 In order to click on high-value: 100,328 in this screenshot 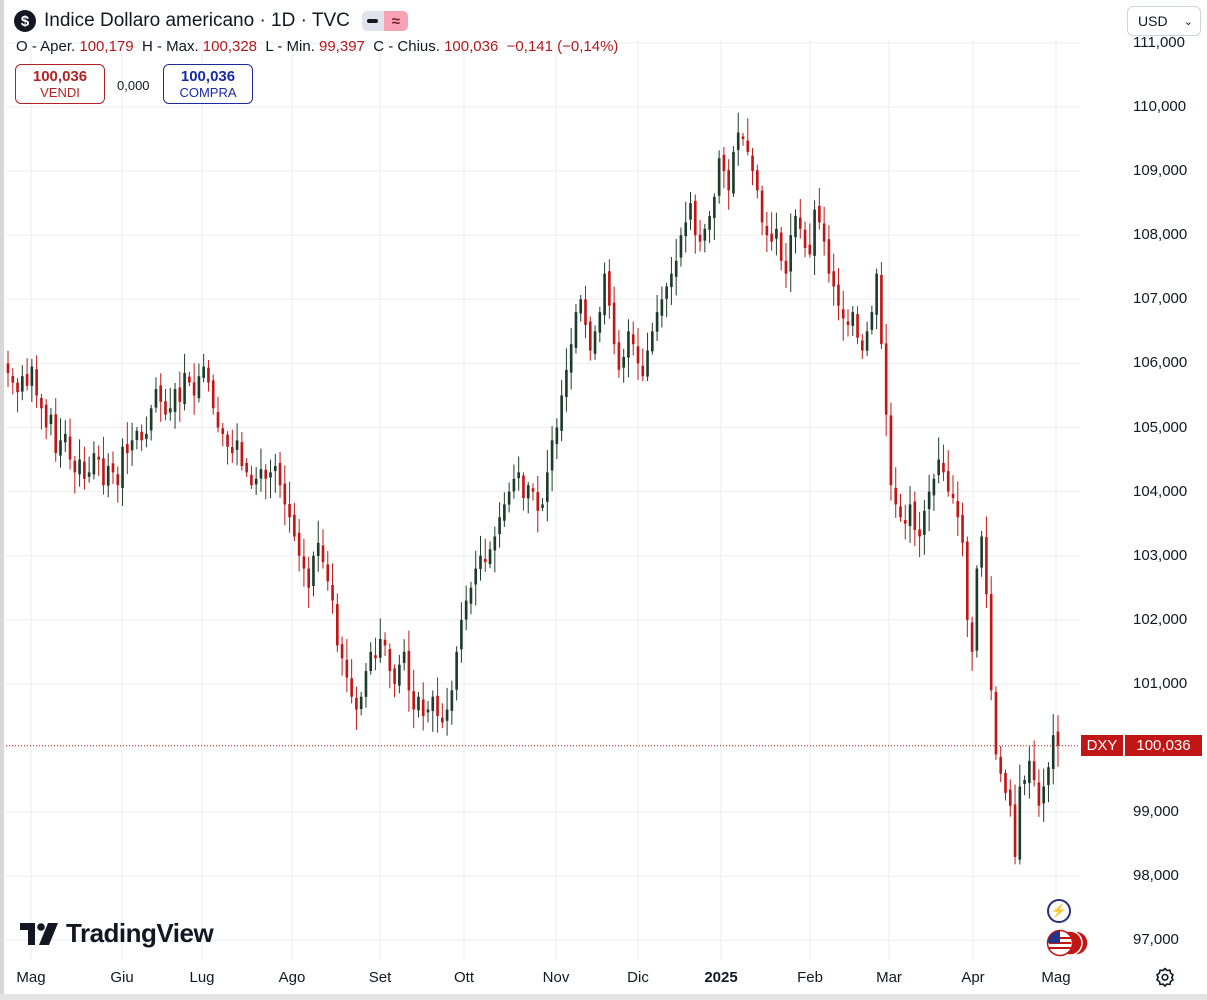, I will do `click(230, 46)`.